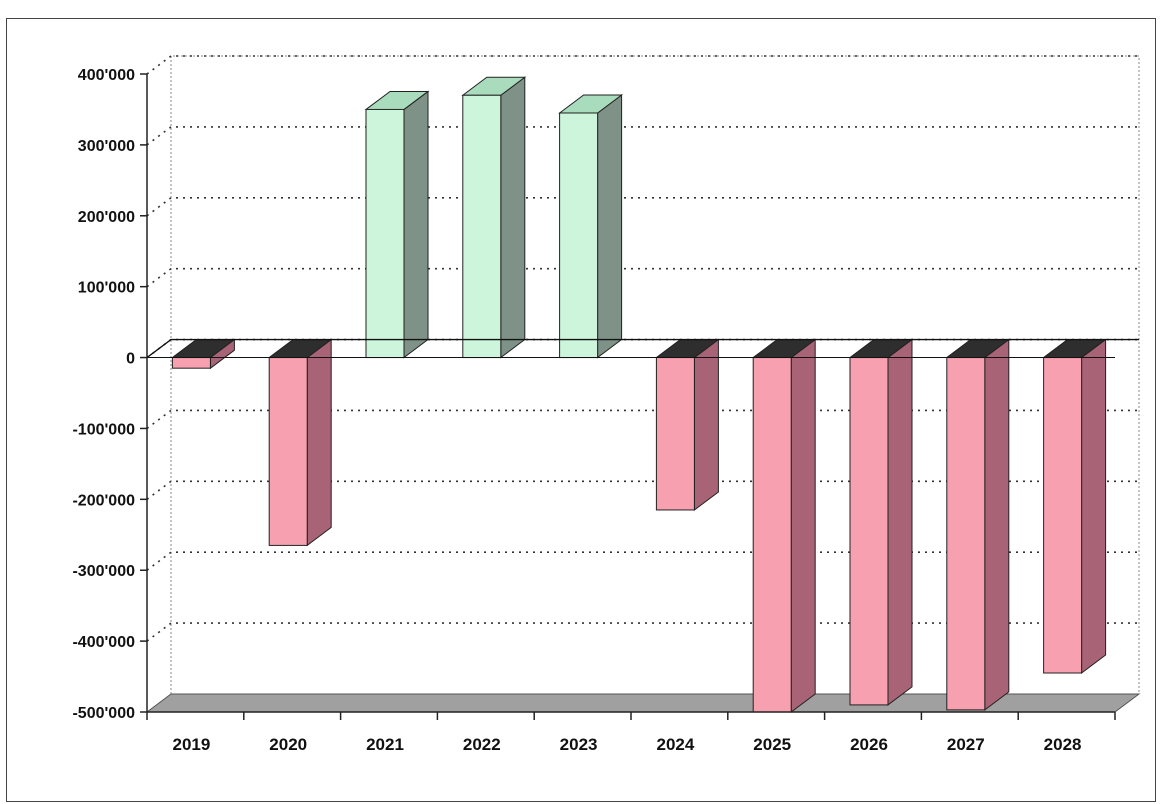 This screenshot has width=1162, height=804. What do you see at coordinates (103, 713) in the screenshot?
I see `y-tick-label: -500'000` at bounding box center [103, 713].